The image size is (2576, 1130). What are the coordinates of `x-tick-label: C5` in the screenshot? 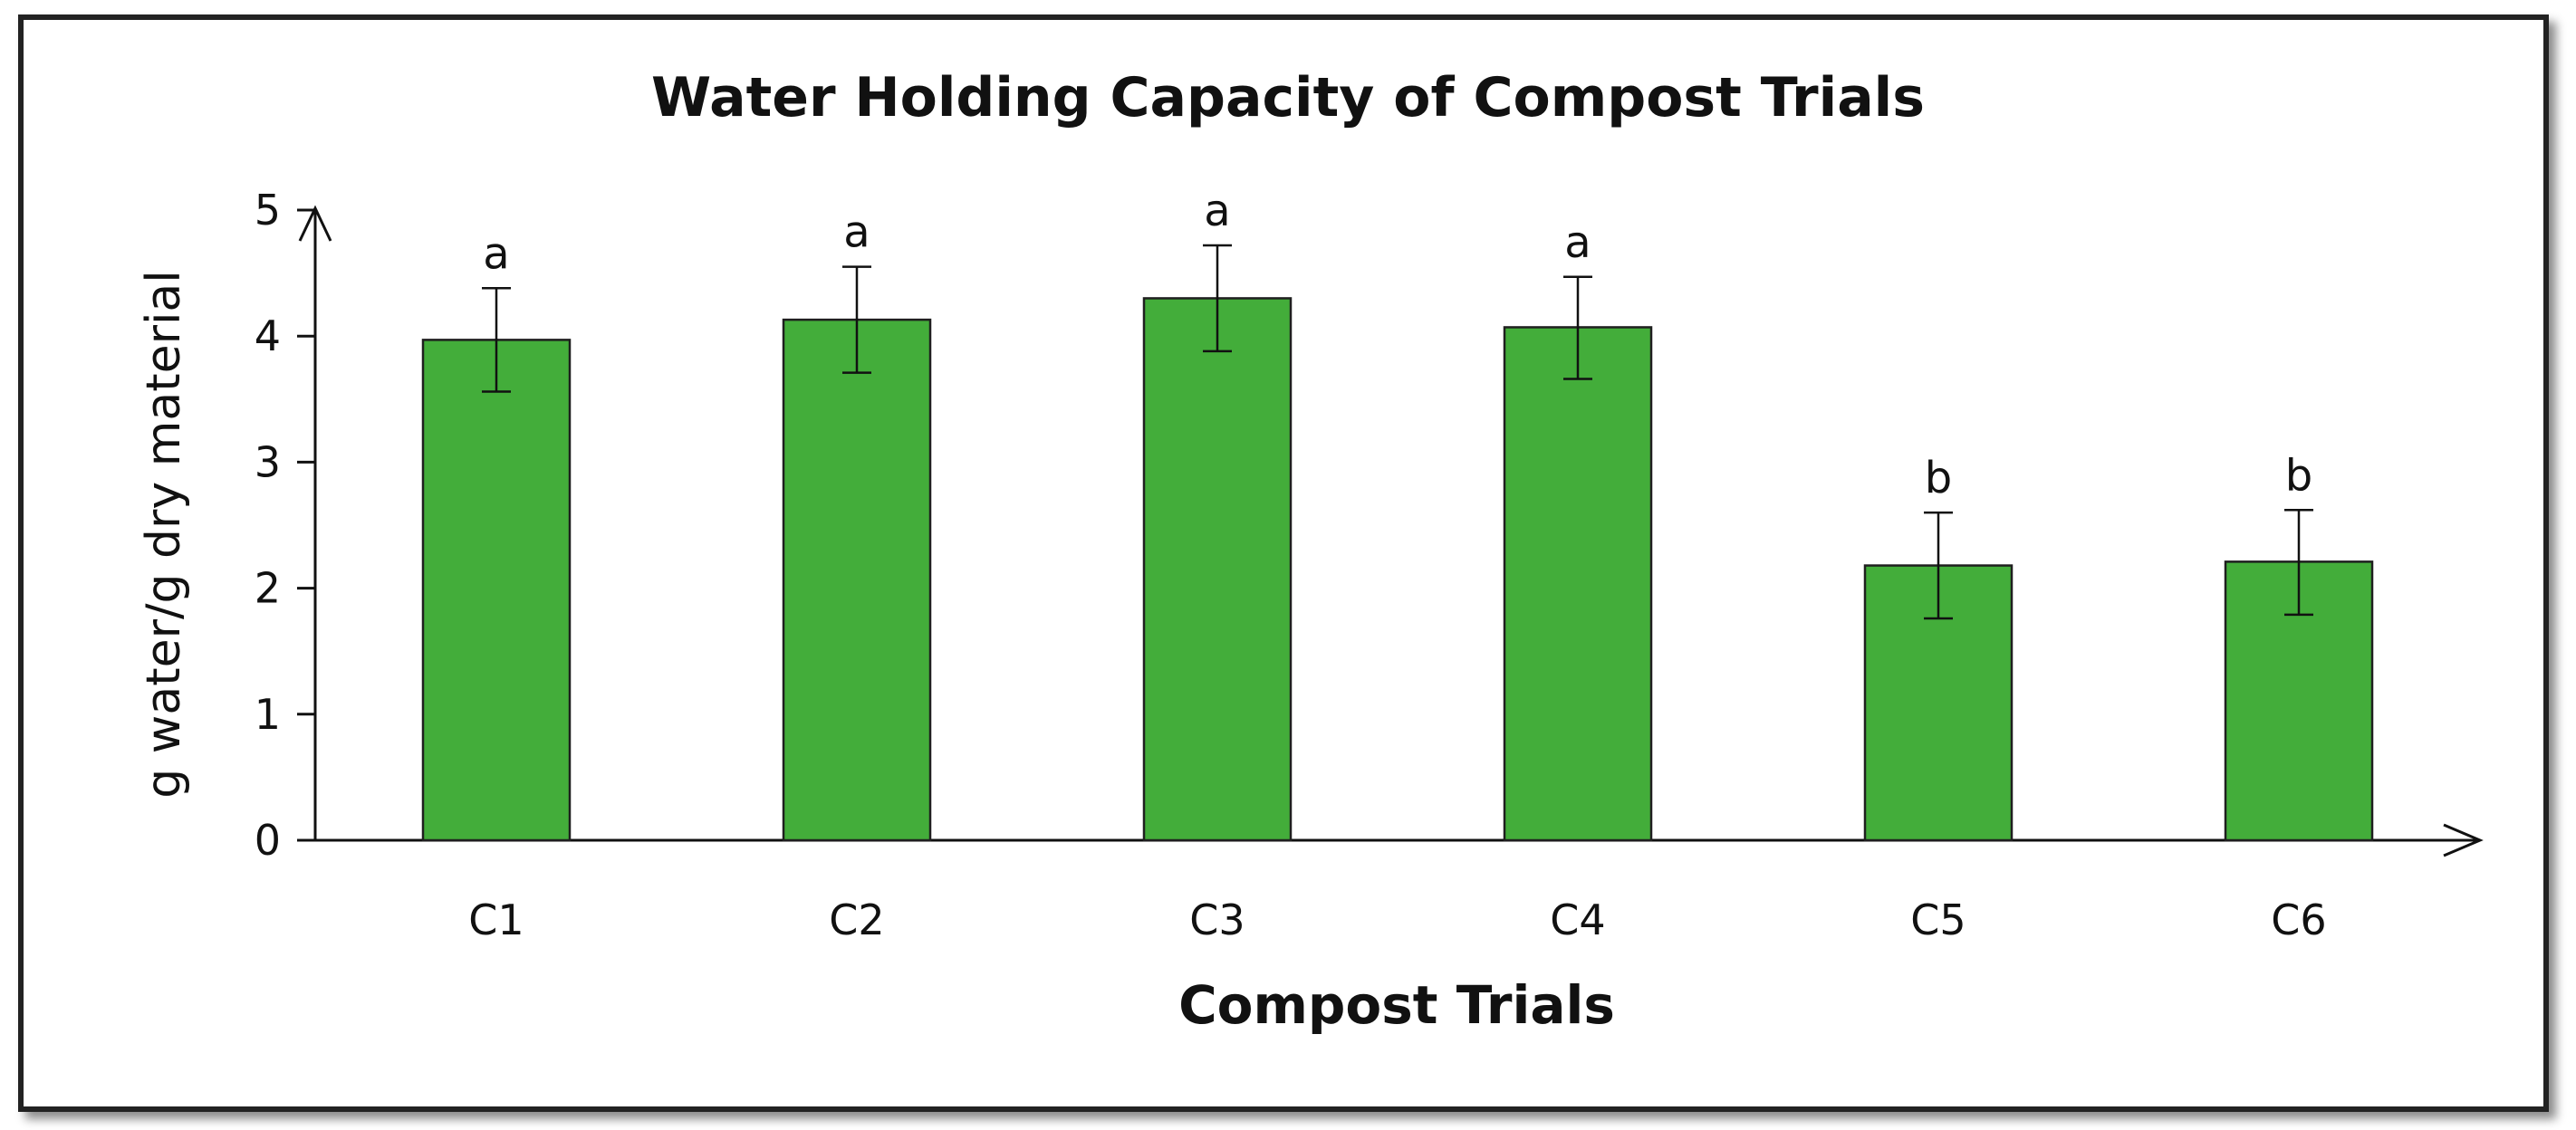 It's located at (1938, 919).